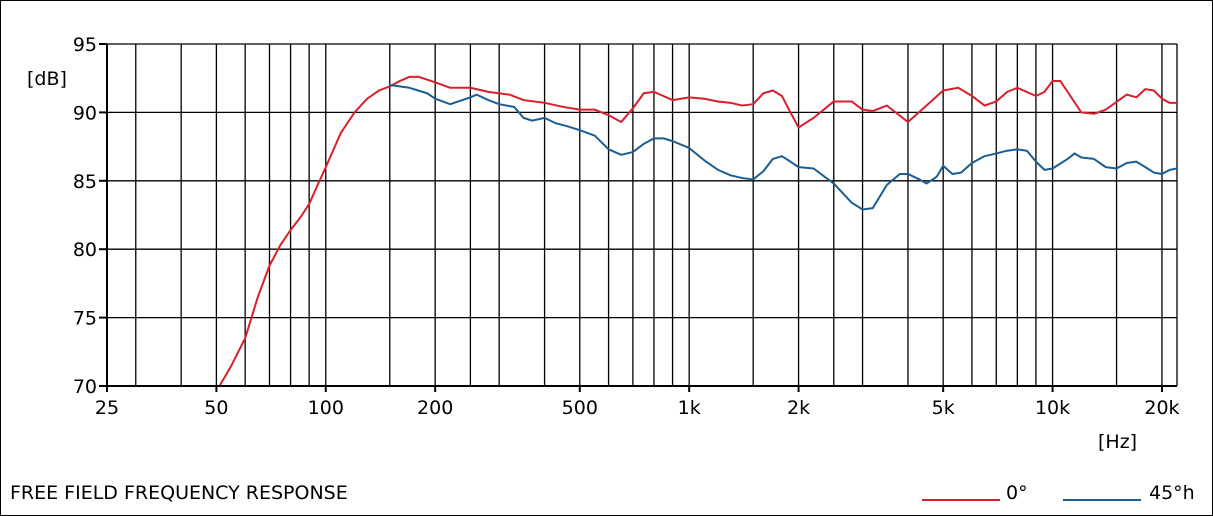  Describe the element at coordinates (85, 319) in the screenshot. I see `y-tick-label: 75` at that location.